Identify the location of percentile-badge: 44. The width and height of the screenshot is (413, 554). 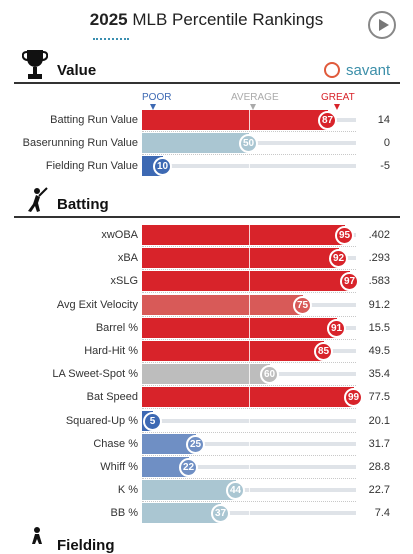
(235, 490).